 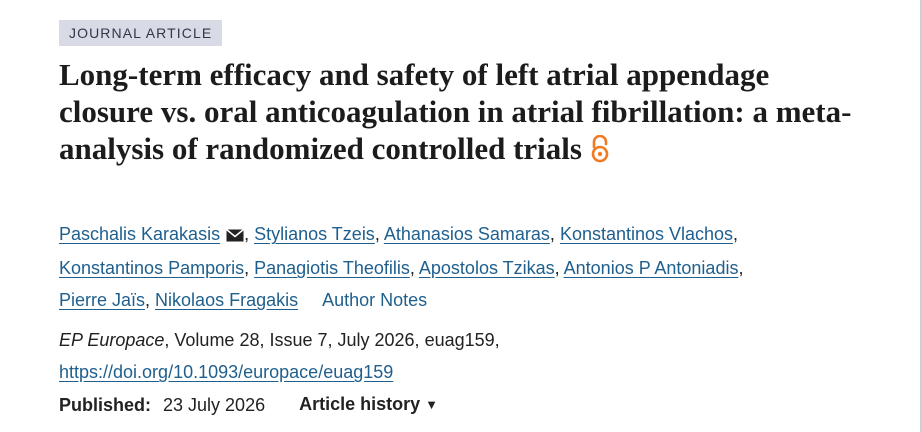 I want to click on author-link: Paschalis Karakasis, so click(x=140, y=234).